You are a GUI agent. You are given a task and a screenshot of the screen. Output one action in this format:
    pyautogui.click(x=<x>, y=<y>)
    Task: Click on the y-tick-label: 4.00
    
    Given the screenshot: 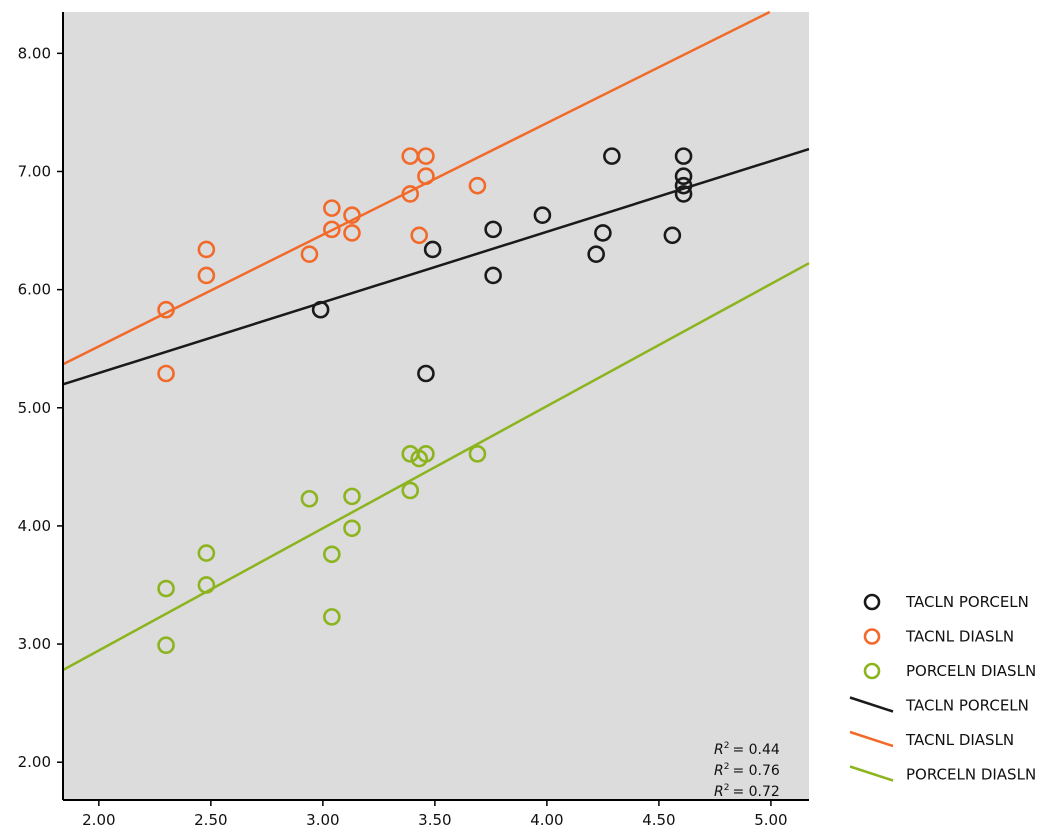 What is the action you would take?
    pyautogui.click(x=34, y=526)
    